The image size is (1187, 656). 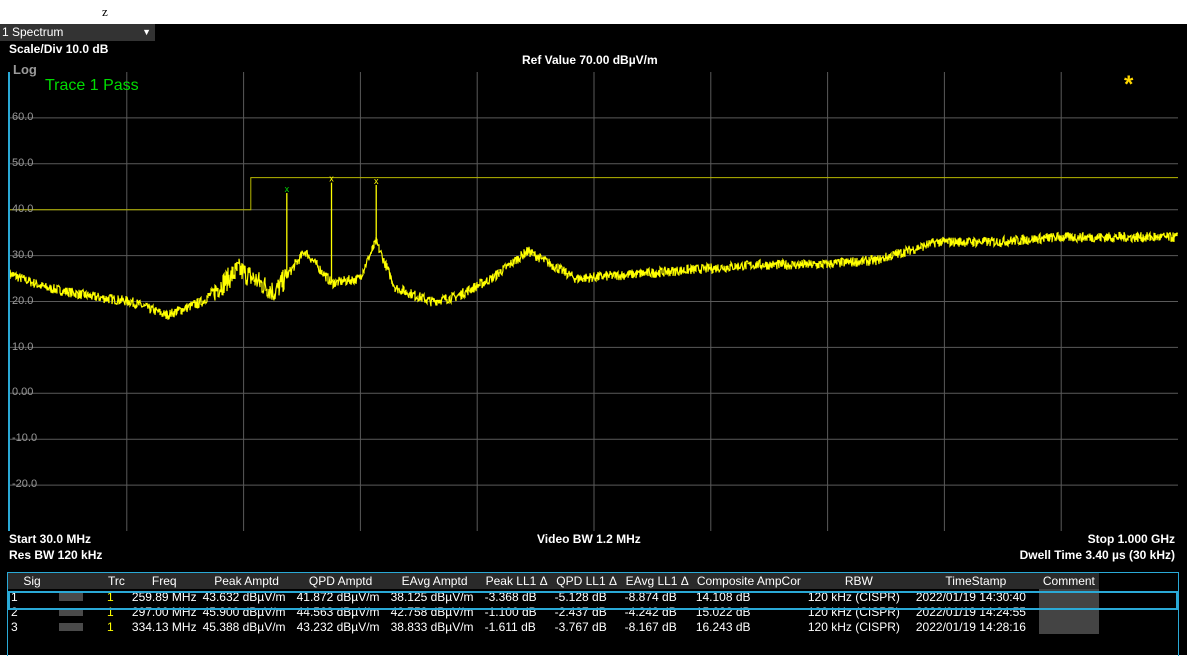 What do you see at coordinates (244, 611) in the screenshot?
I see `cell-peak-amptd: 45.900 dBµV/m` at bounding box center [244, 611].